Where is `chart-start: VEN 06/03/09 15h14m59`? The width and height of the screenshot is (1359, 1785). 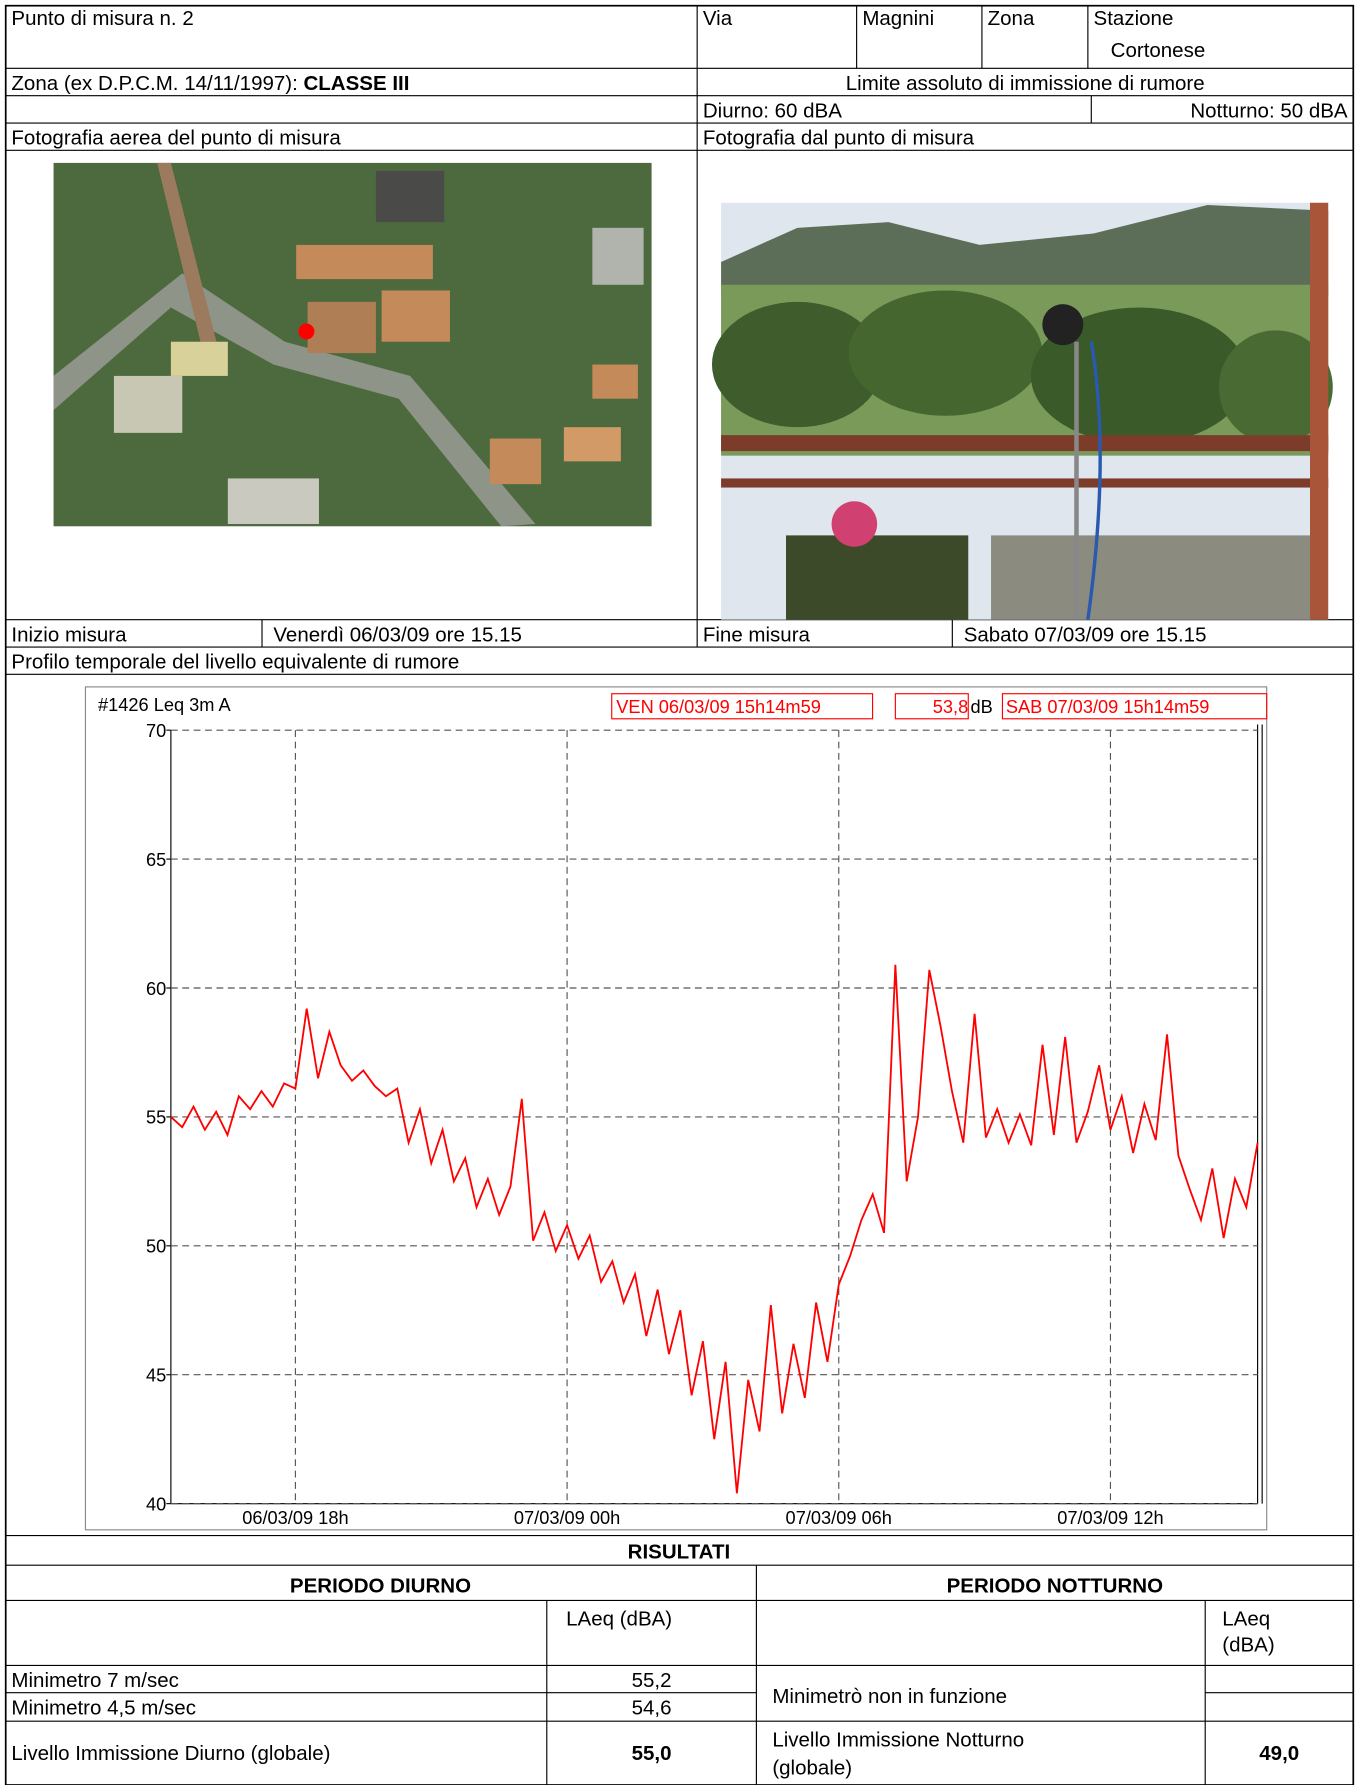 chart-start: VEN 06/03/09 15h14m59 is located at coordinates (718, 707).